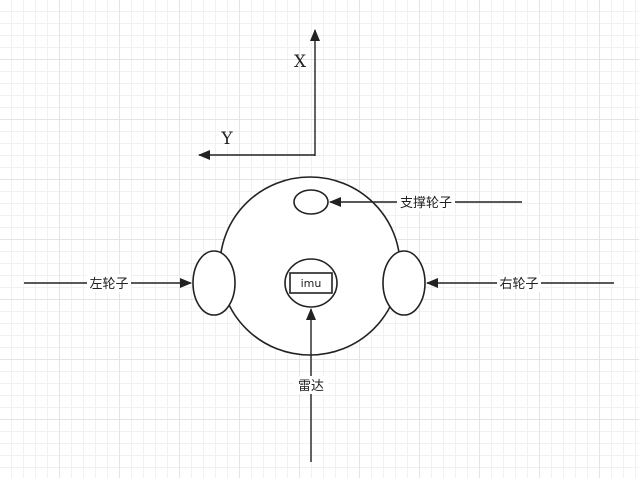 The height and width of the screenshot is (478, 639). What do you see at coordinates (404, 283) in the screenshot?
I see `right-wheel` at bounding box center [404, 283].